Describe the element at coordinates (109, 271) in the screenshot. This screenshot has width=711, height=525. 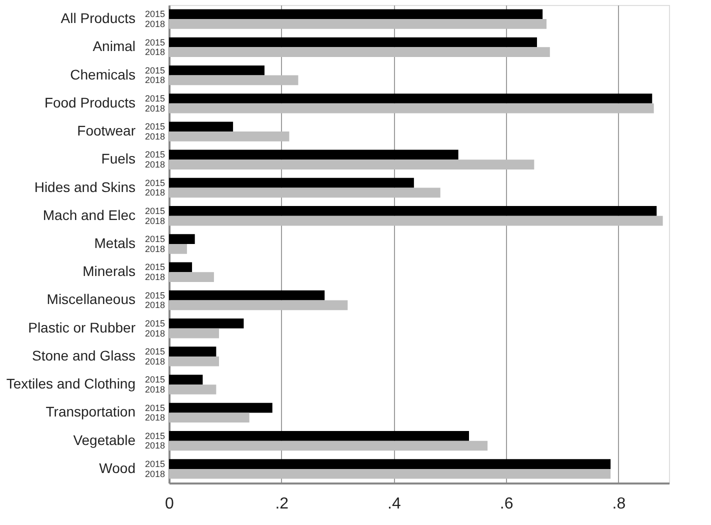
I see `y-tick-label: Minerals` at that location.